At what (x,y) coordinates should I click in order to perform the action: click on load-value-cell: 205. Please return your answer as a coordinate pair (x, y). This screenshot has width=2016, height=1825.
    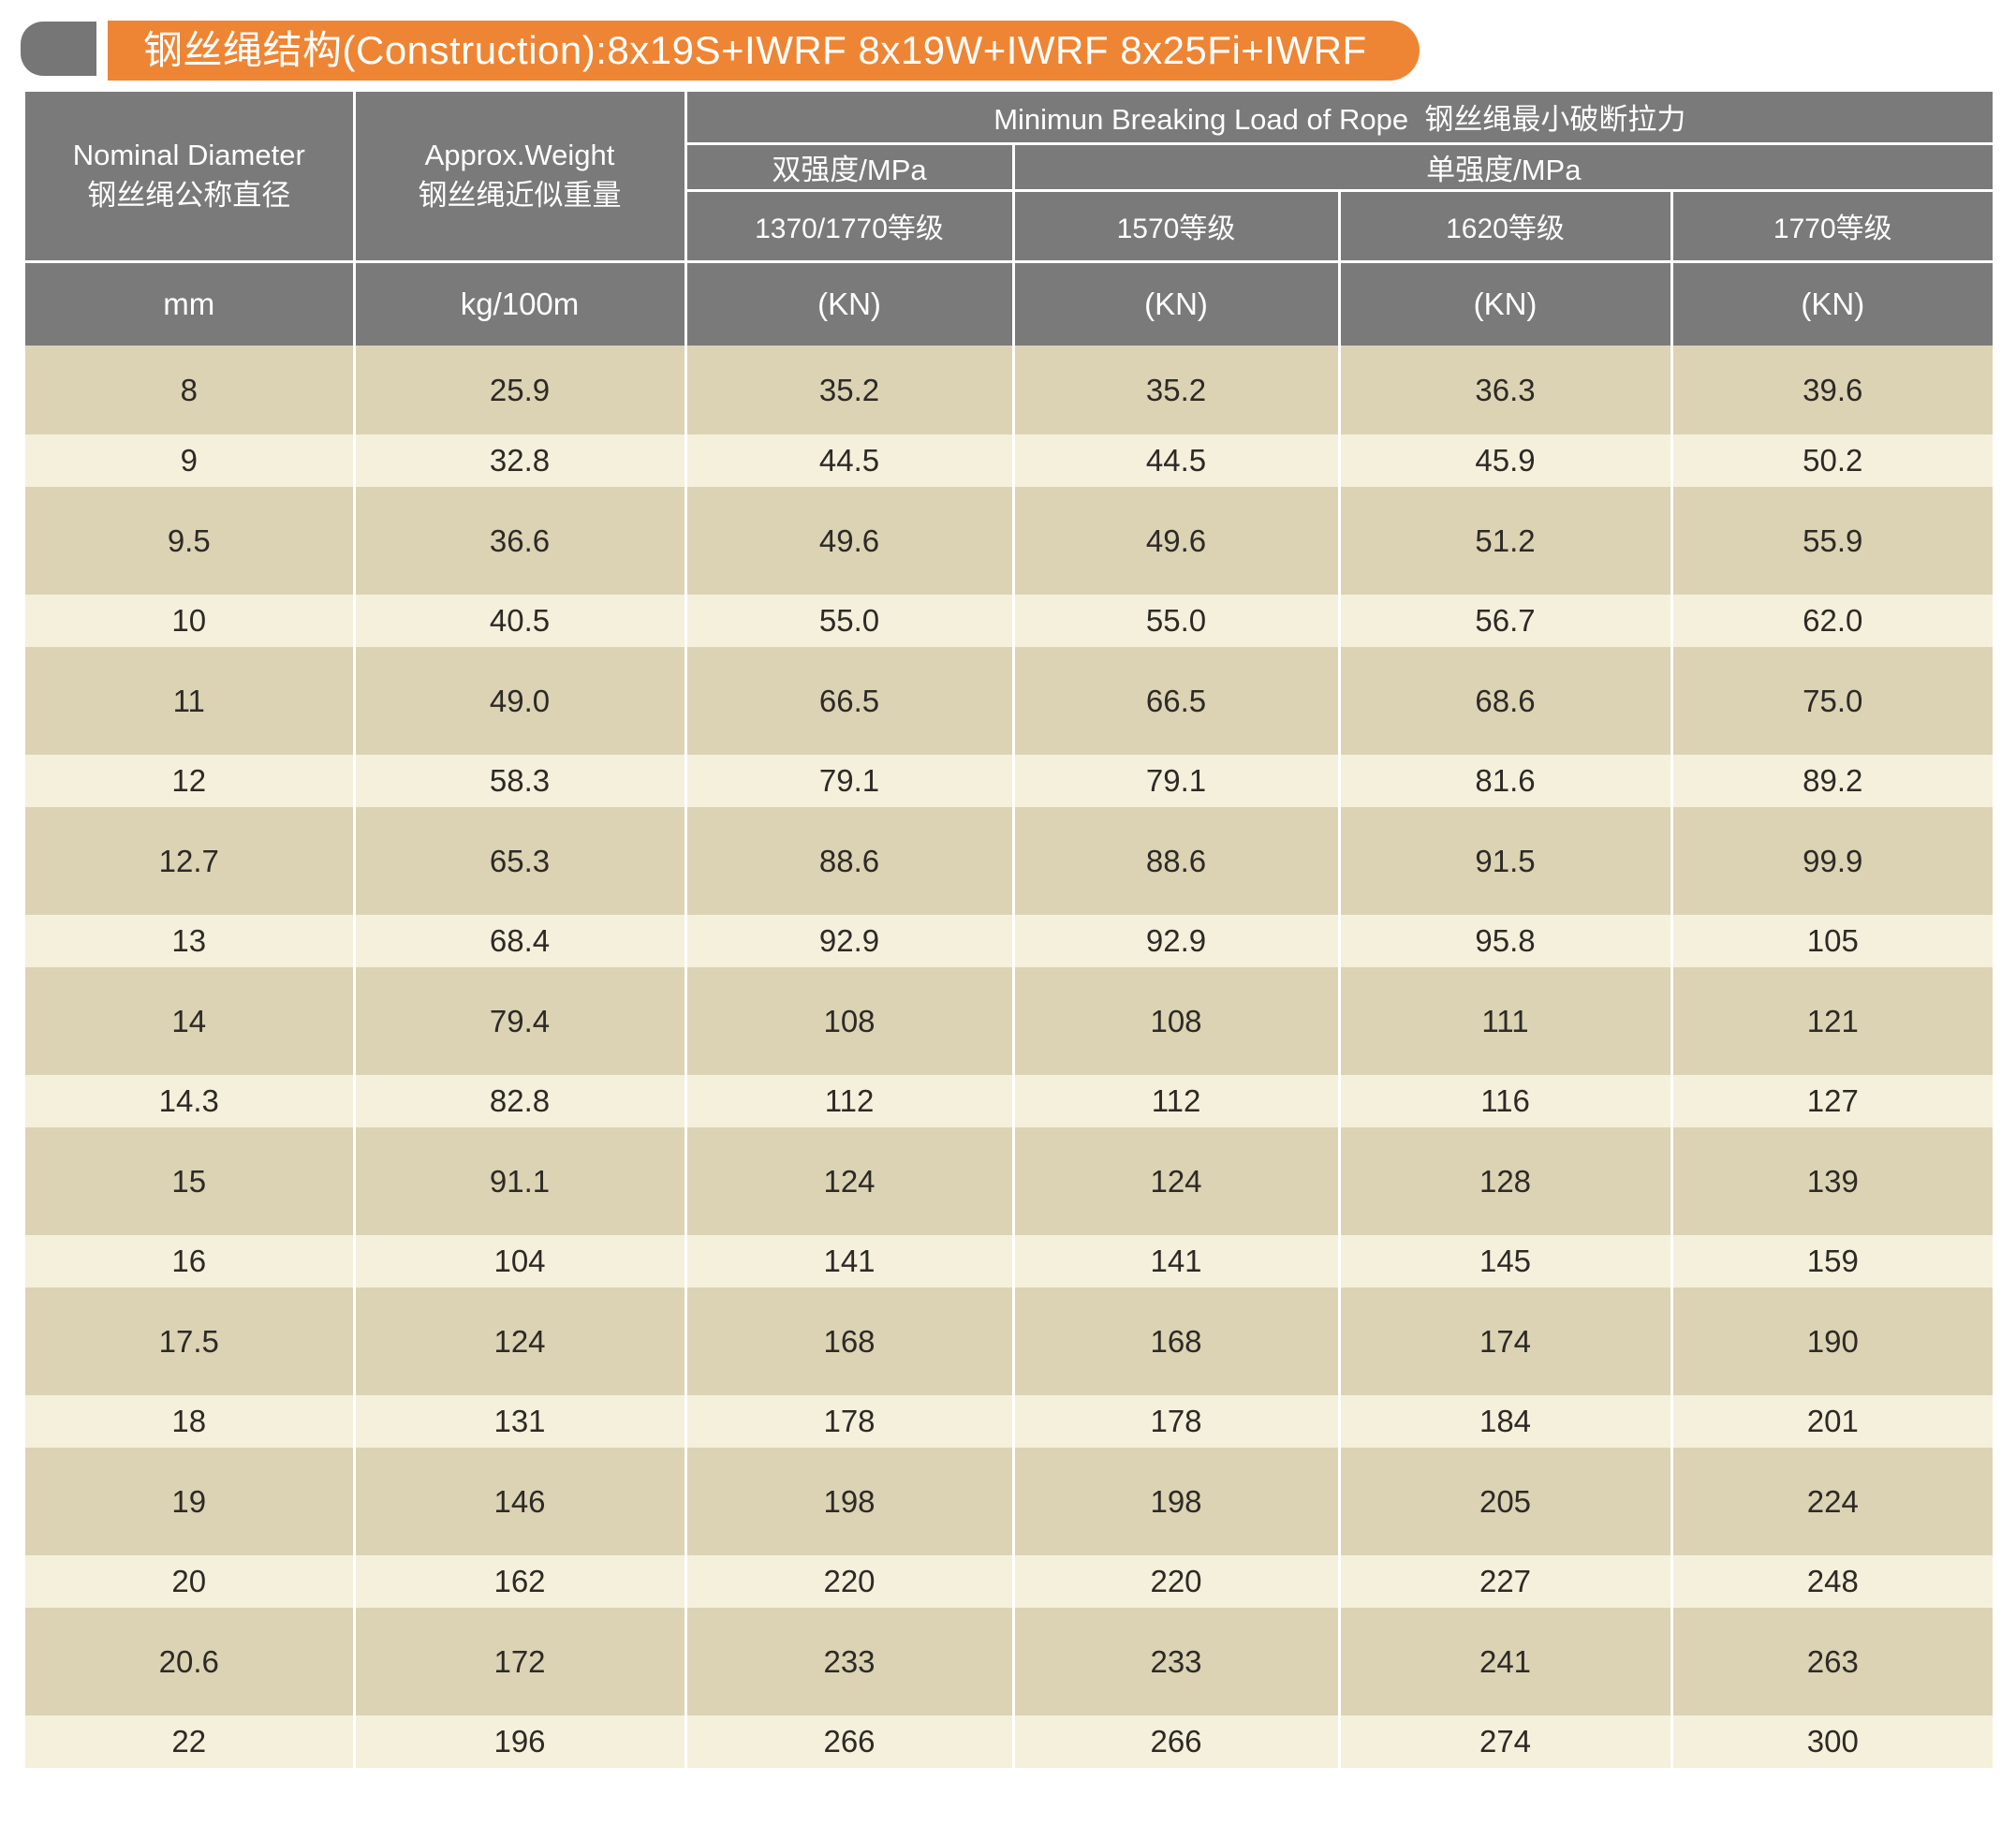
    Looking at the image, I should click on (1506, 1501).